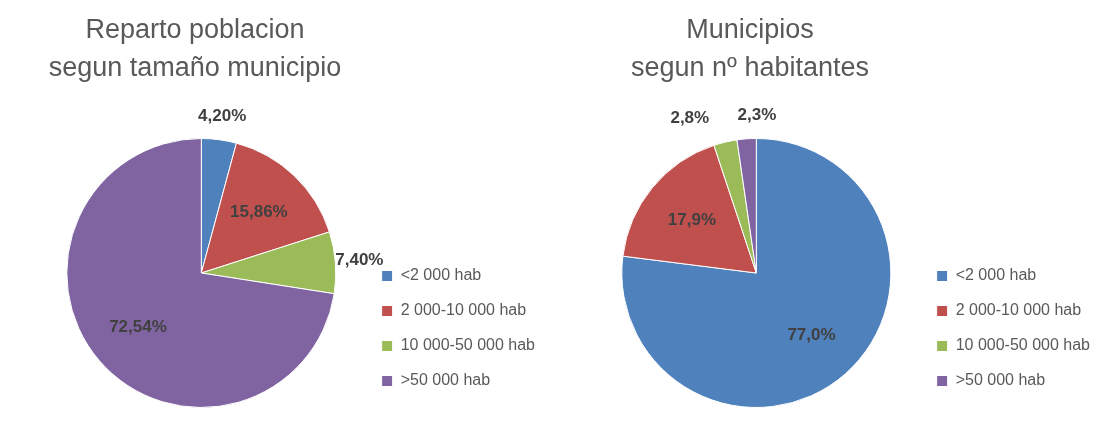  What do you see at coordinates (690, 118) in the screenshot?
I see `data-label: 2,8%` at bounding box center [690, 118].